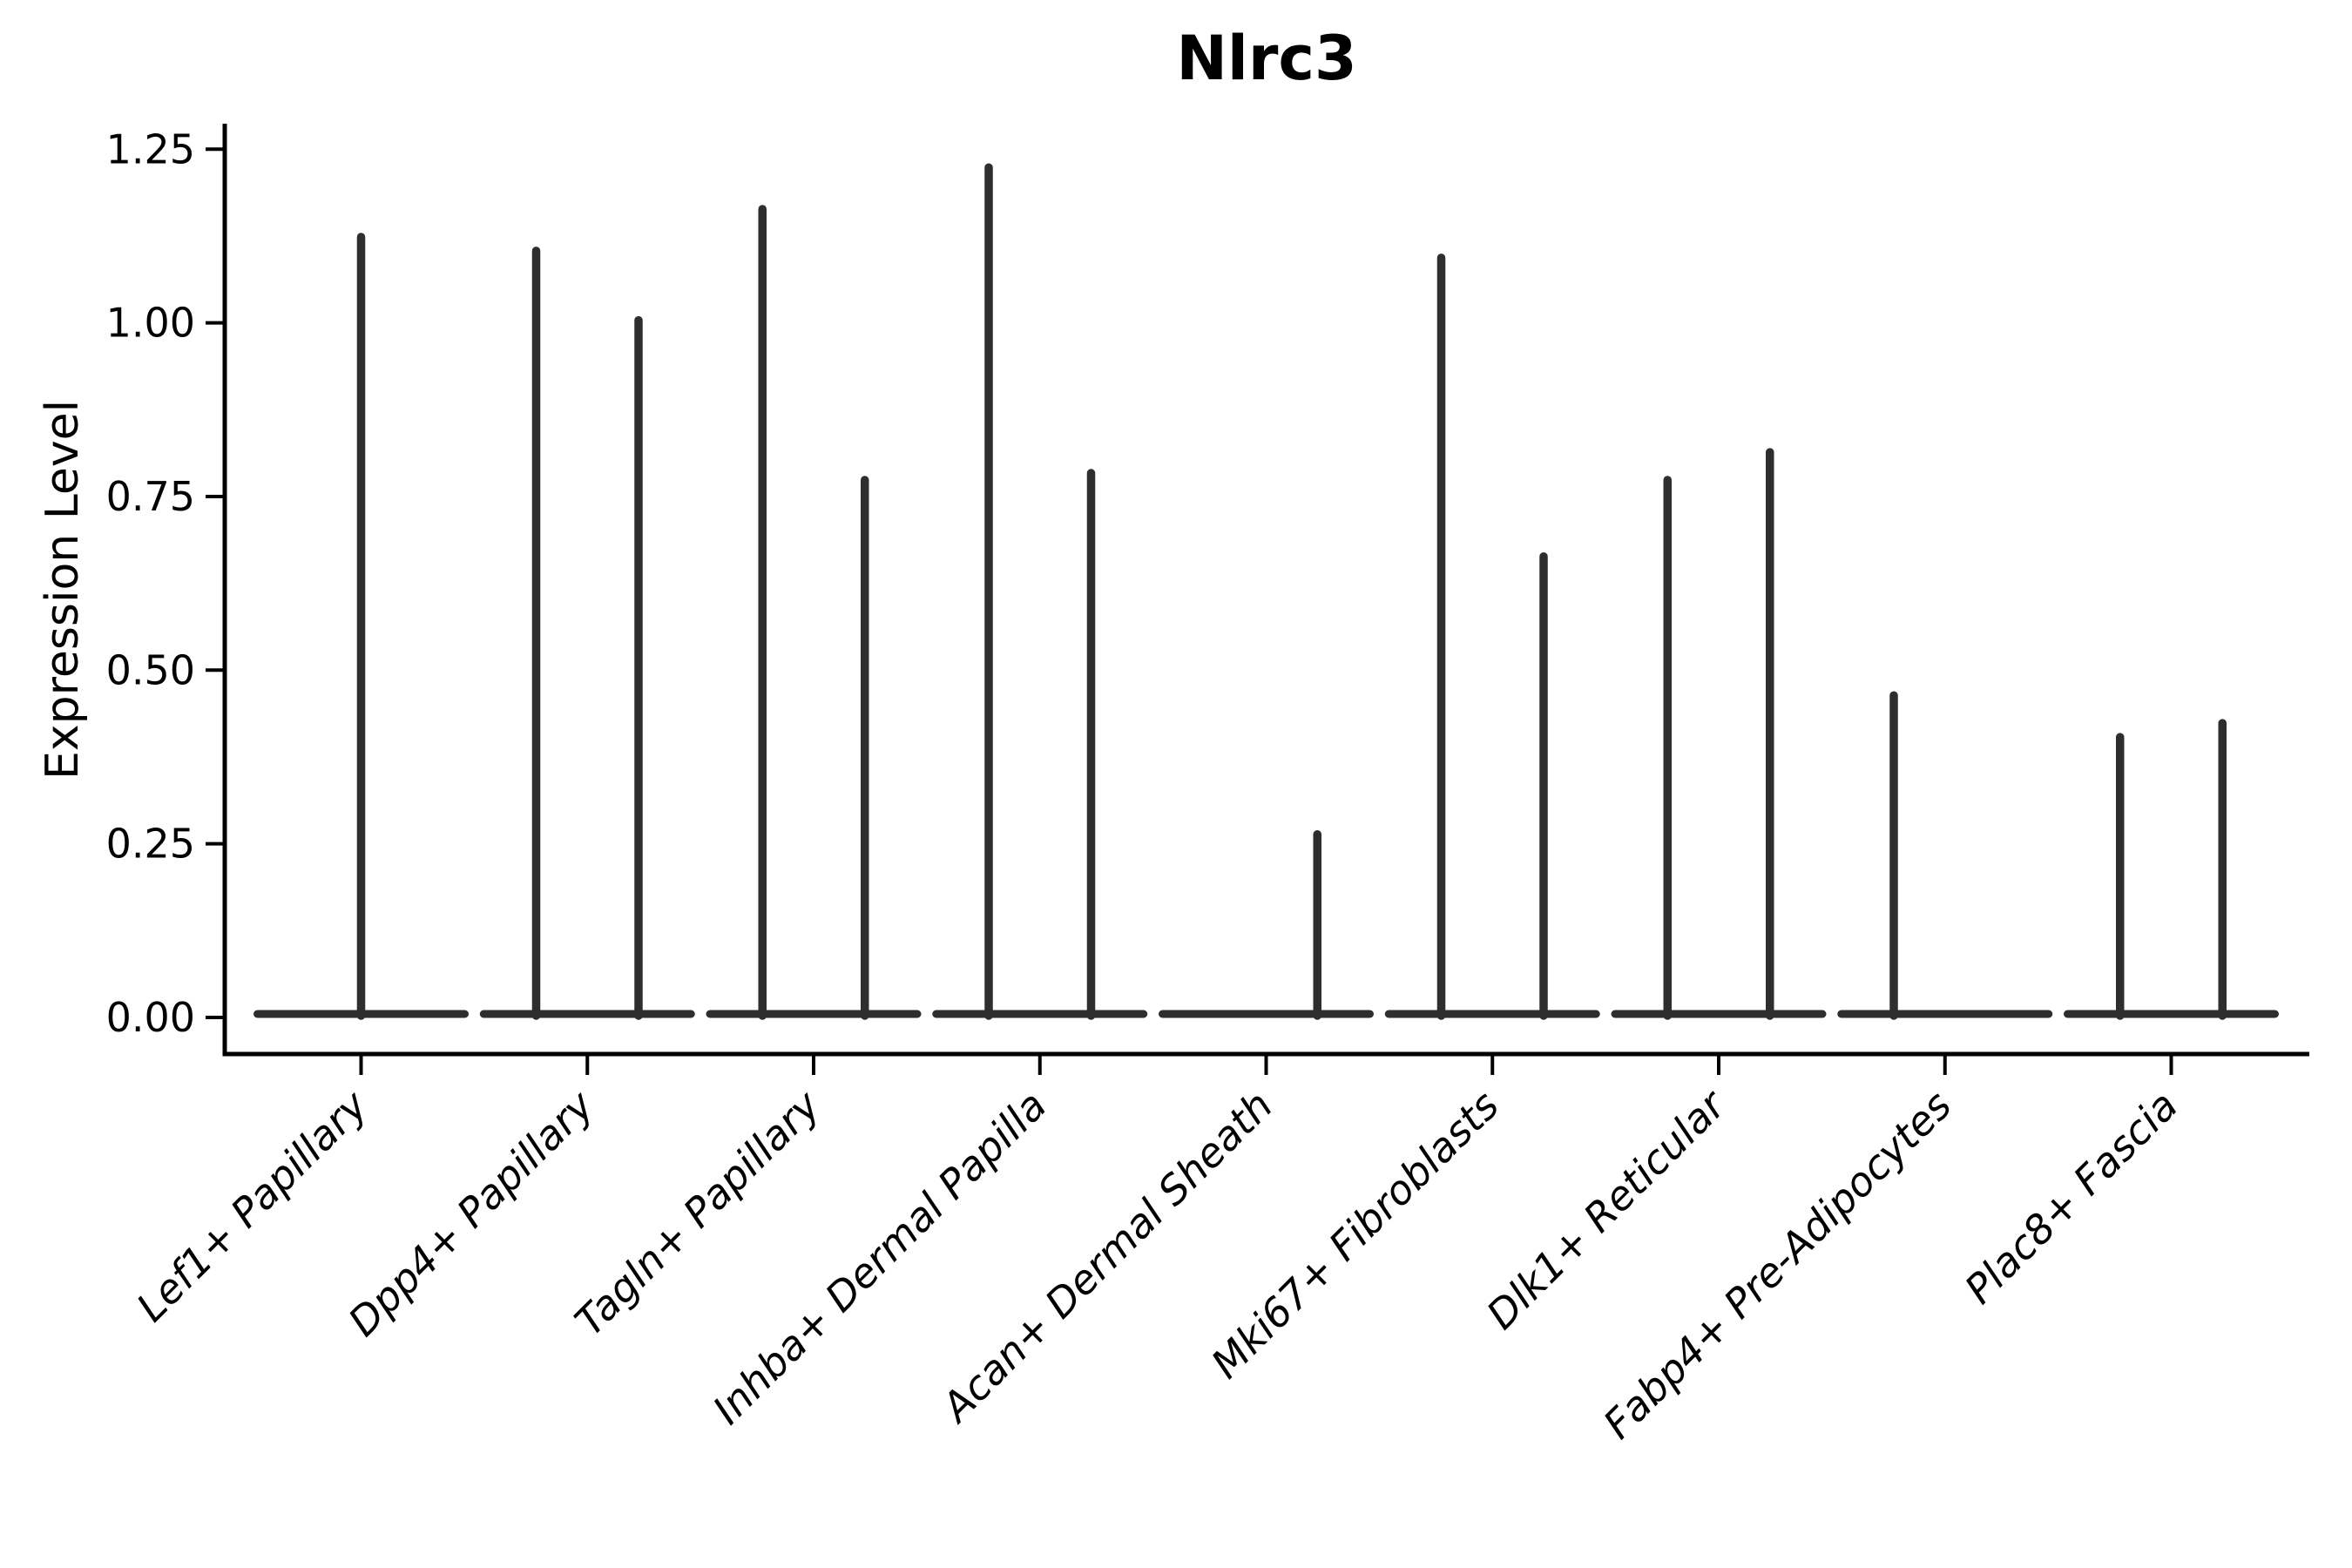  What do you see at coordinates (150, 669) in the screenshot?
I see `y-tick-label: 0.50` at bounding box center [150, 669].